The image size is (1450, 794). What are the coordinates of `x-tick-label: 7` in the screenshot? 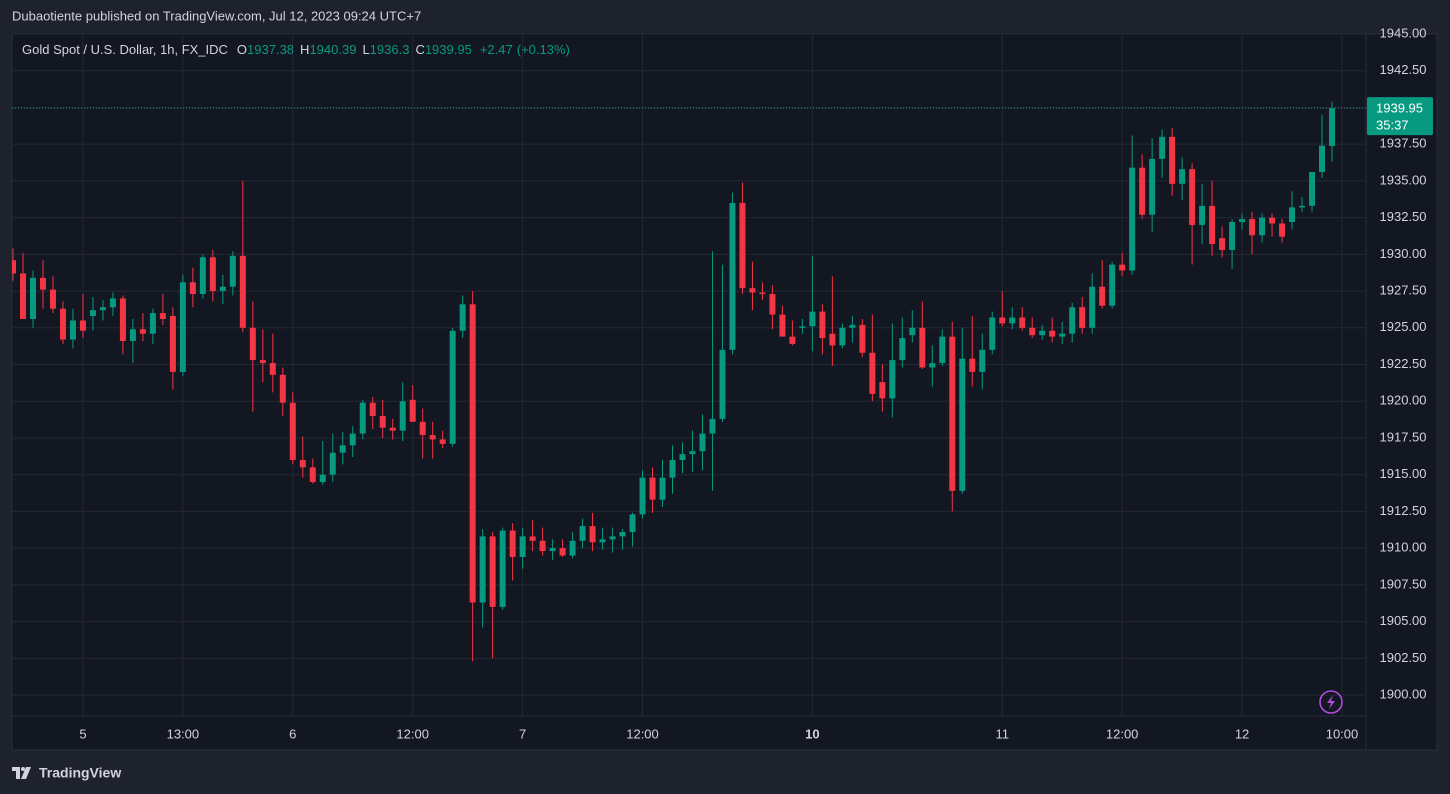 It's located at (522, 733).